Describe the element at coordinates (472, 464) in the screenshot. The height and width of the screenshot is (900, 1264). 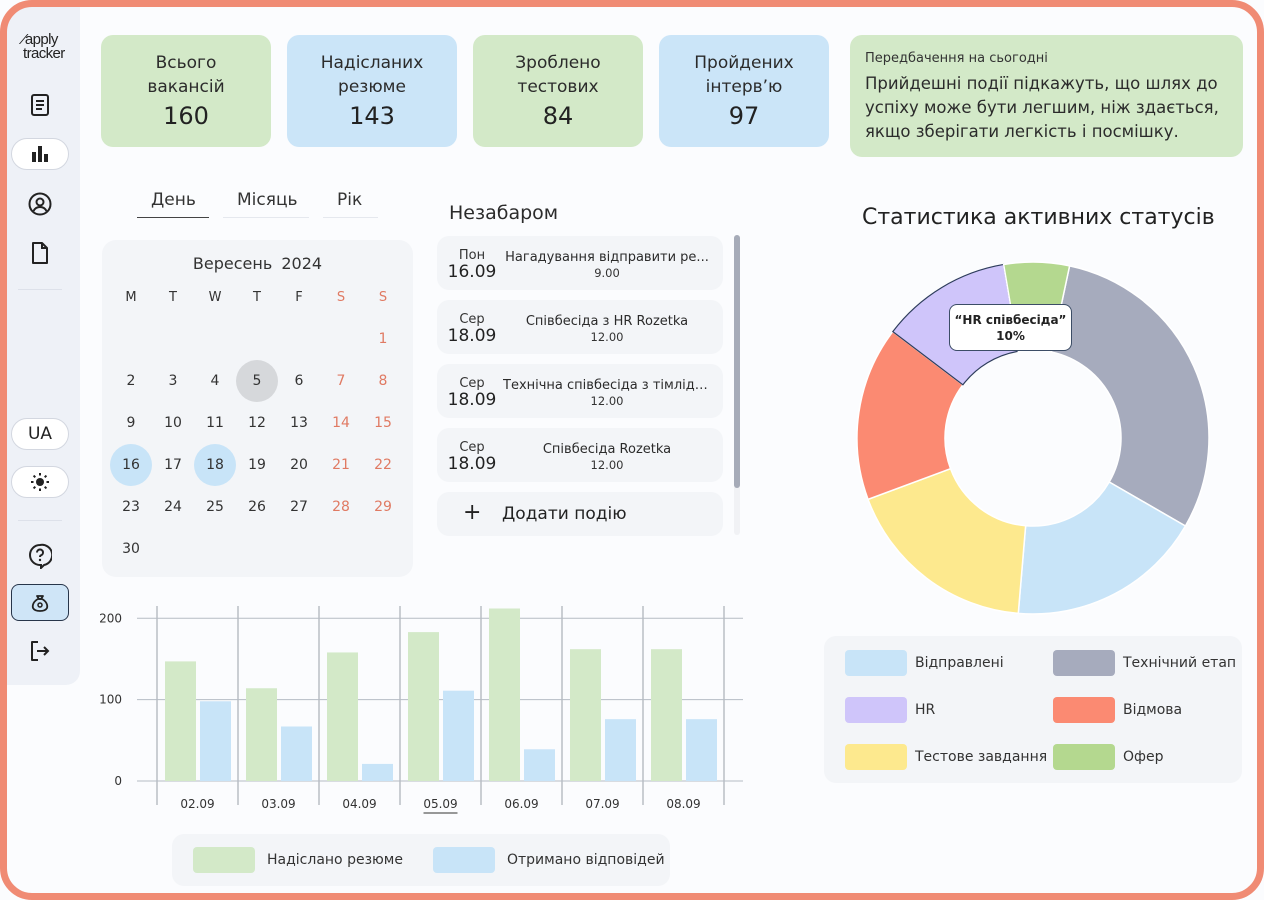
I see `event-date: 18.09` at that location.